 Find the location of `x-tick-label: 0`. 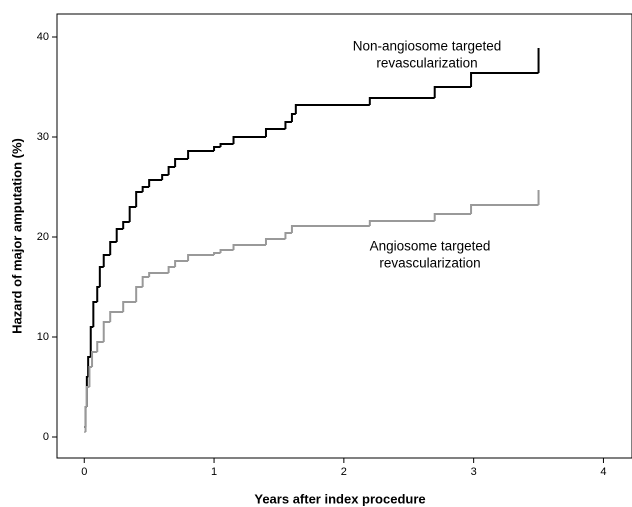

x-tick-label: 0 is located at coordinates (84, 472).